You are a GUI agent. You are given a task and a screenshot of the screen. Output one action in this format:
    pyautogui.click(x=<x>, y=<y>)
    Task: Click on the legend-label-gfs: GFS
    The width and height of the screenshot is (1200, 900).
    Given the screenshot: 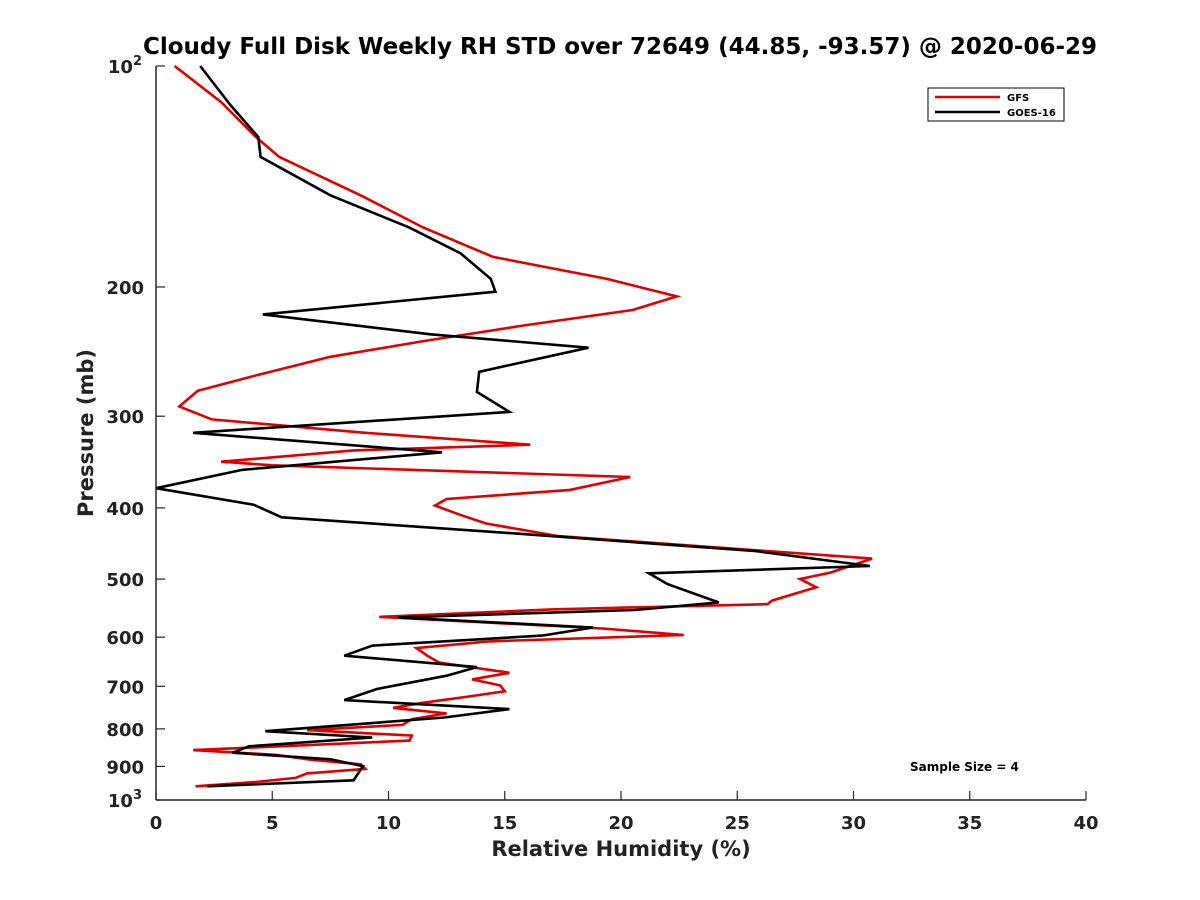 What is the action you would take?
    pyautogui.click(x=1018, y=98)
    